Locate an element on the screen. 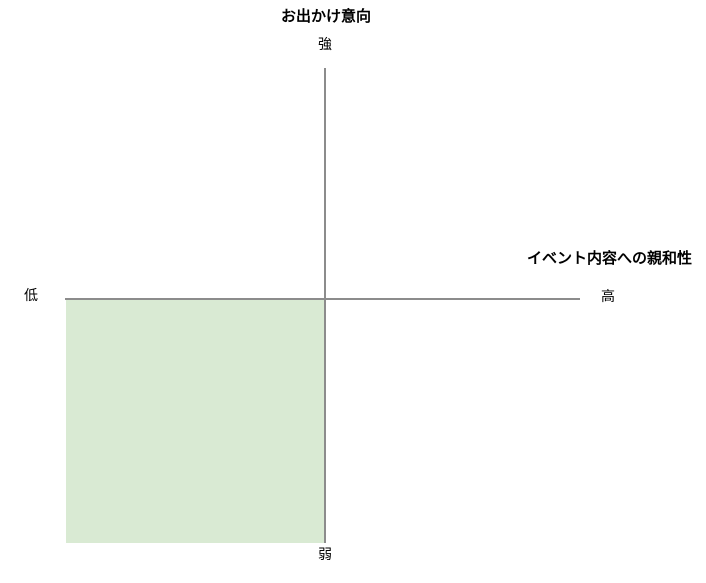 This screenshot has height=583, width=706. y-axis-title: お出かけ意向 is located at coordinates (326, 16).